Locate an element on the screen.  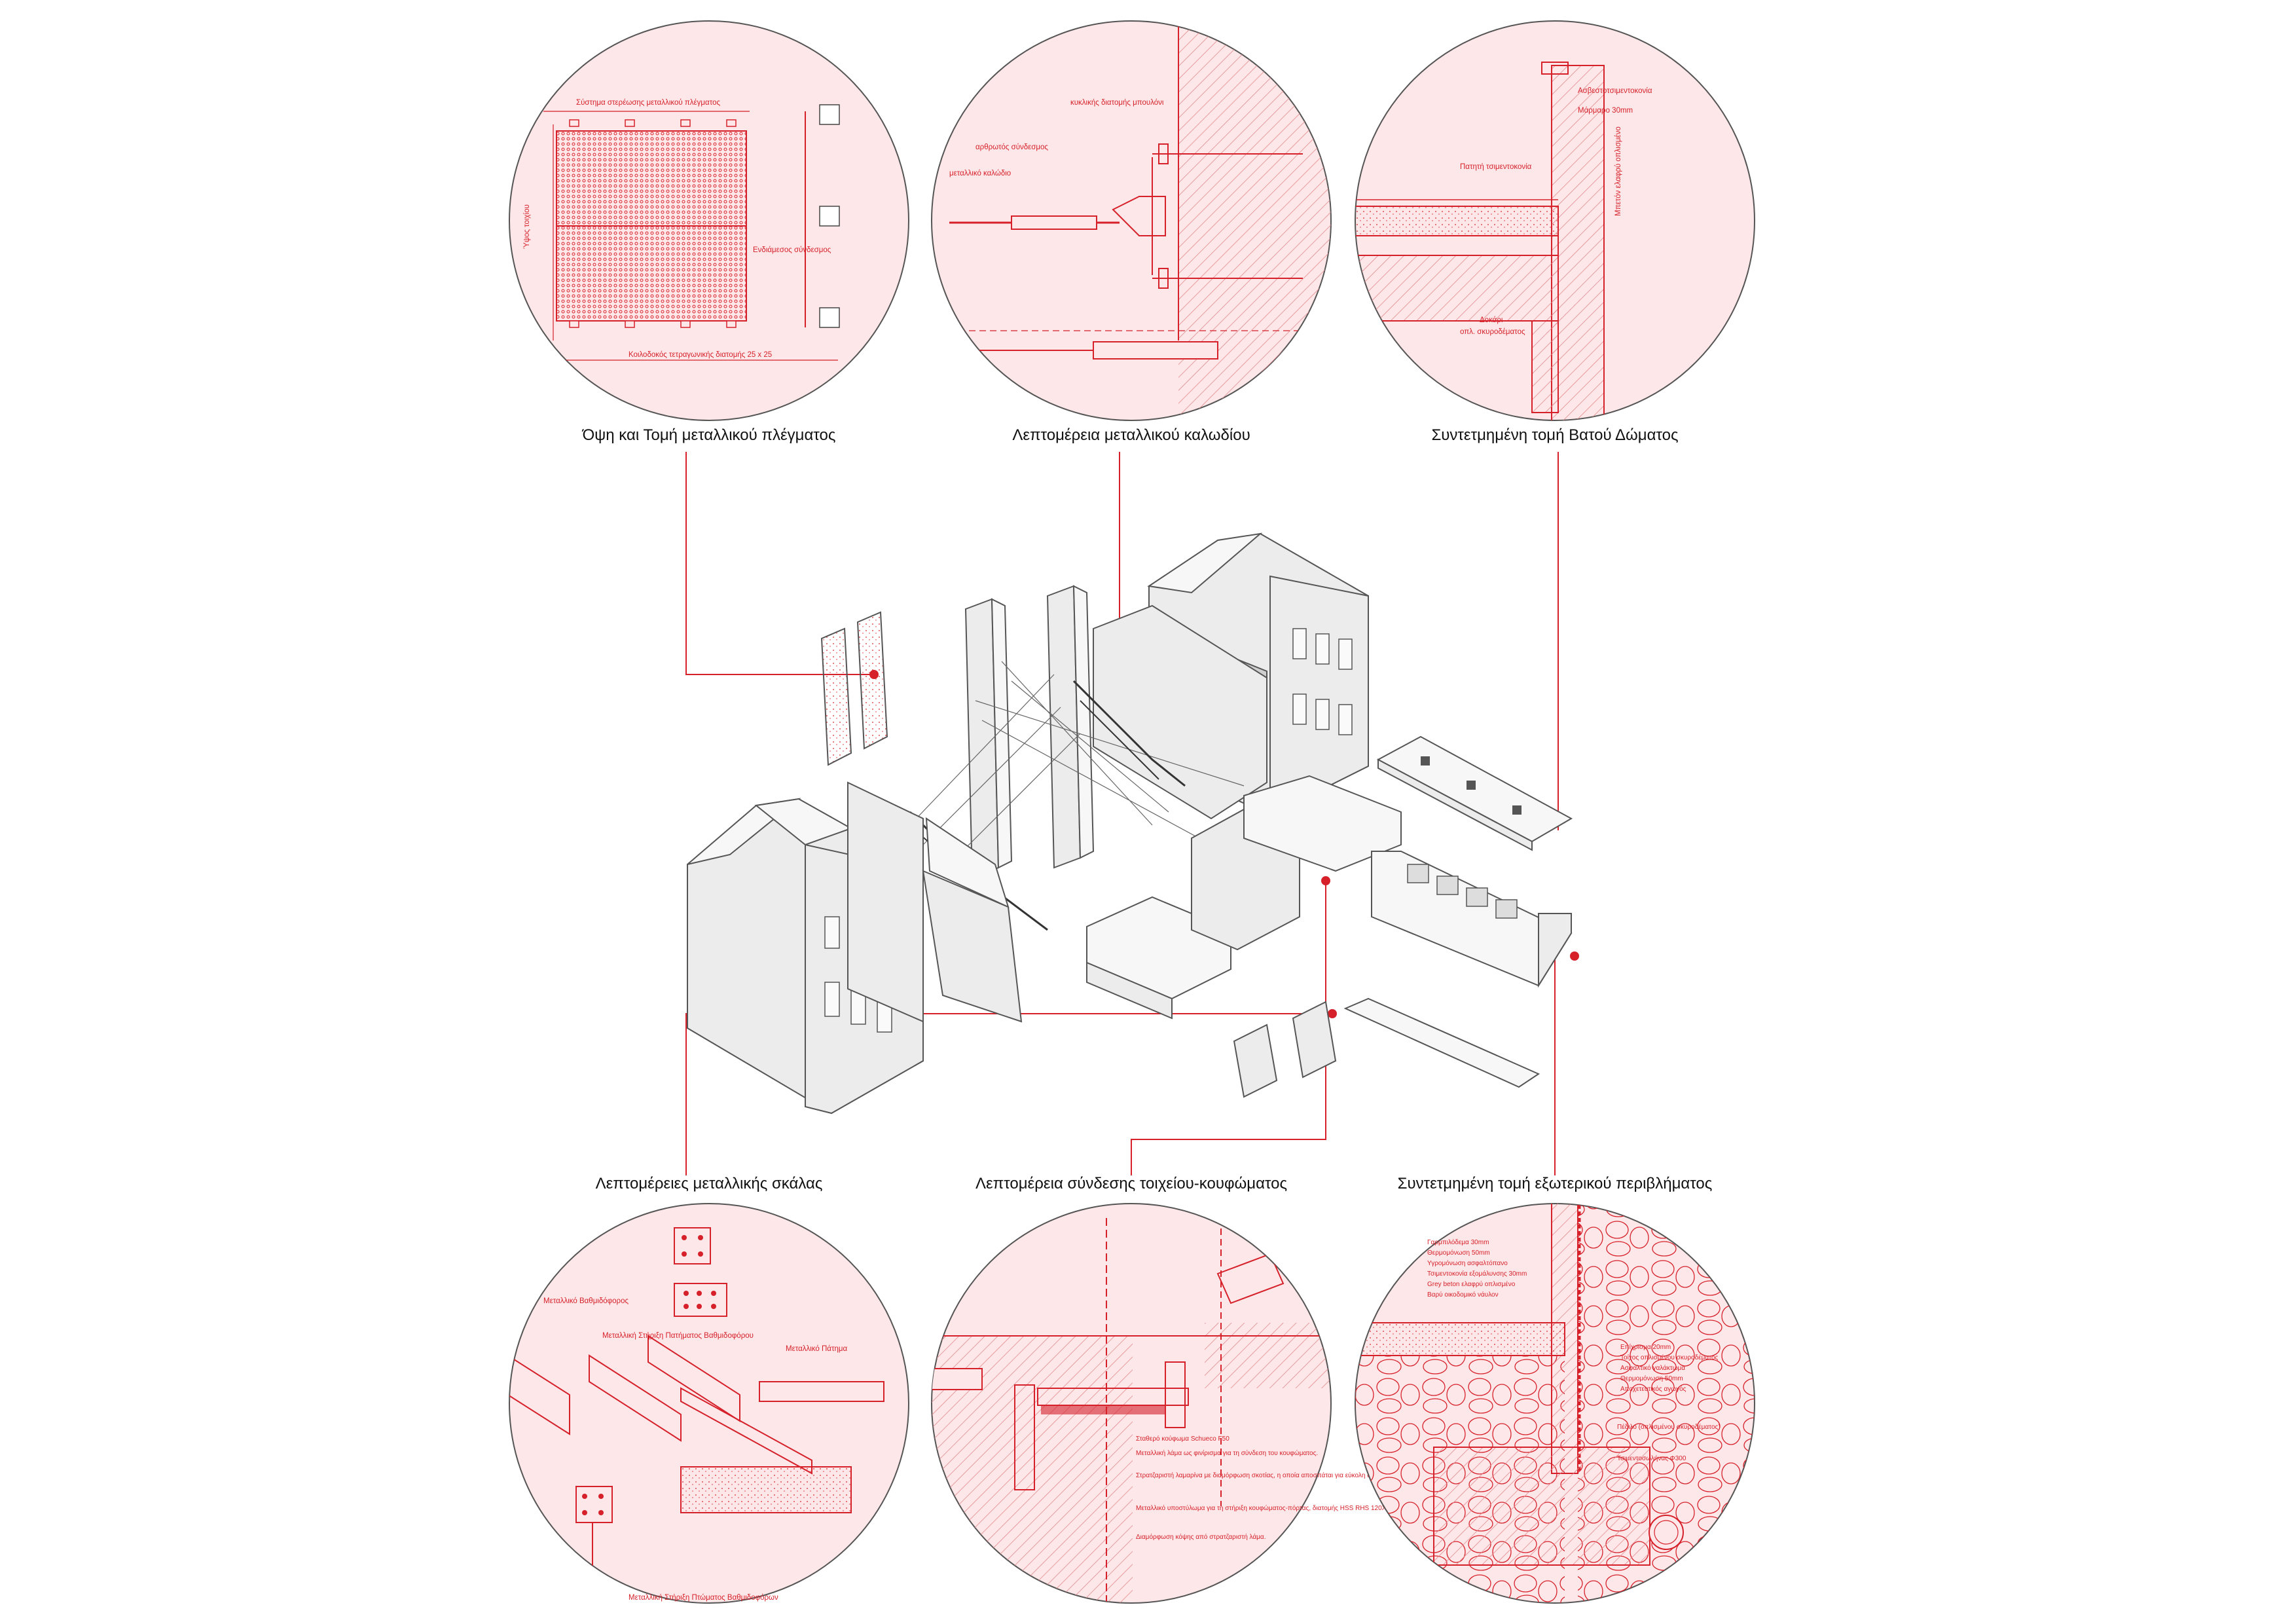
ramp is located at coordinates (1386, 1047).